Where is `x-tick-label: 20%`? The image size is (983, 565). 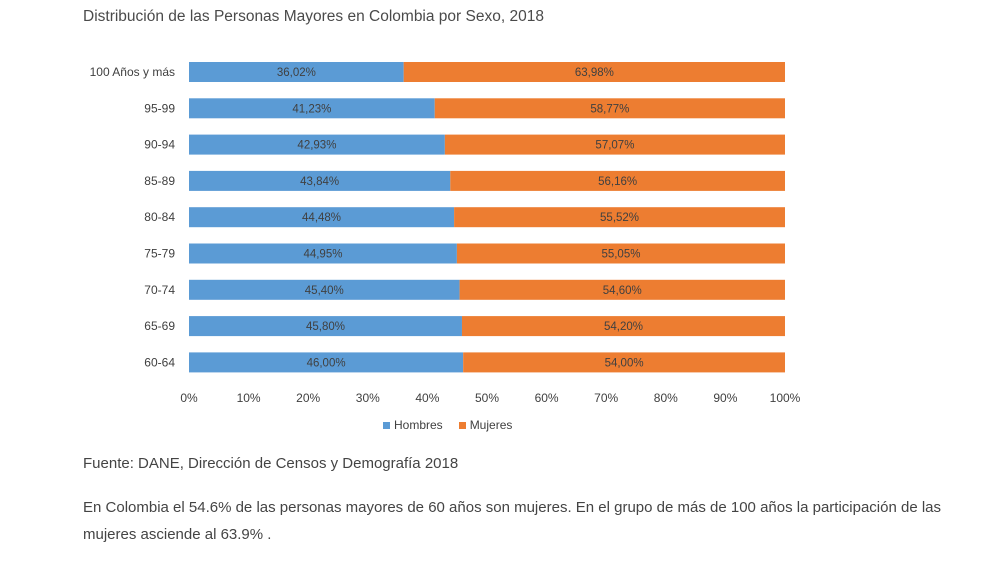 x-tick-label: 20% is located at coordinates (308, 398).